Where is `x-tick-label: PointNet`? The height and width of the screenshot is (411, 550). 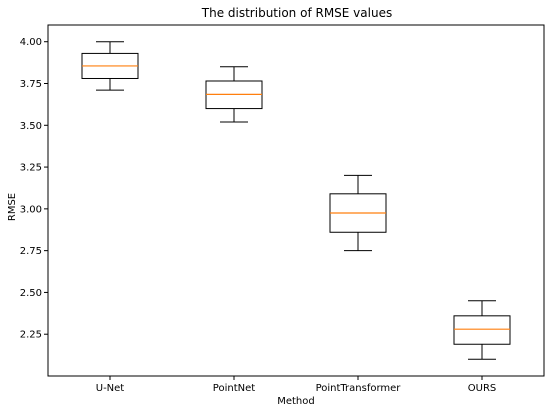
x-tick-label: PointNet is located at coordinates (234, 388).